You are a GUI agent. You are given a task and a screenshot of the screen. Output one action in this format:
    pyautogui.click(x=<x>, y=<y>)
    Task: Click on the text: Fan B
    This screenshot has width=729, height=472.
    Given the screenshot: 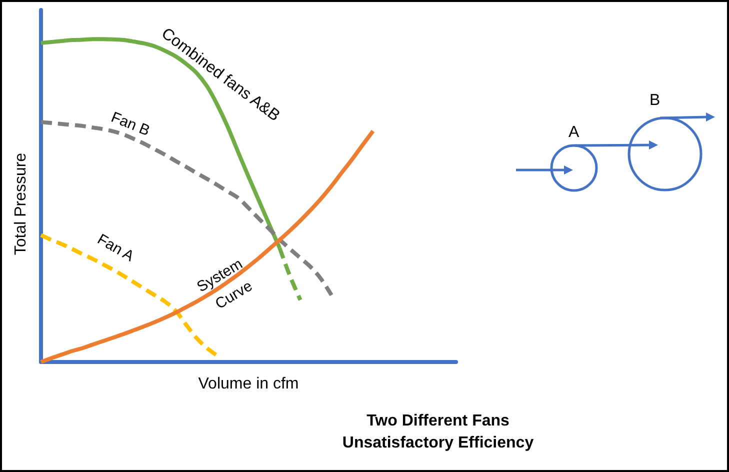 What is the action you would take?
    pyautogui.click(x=130, y=124)
    